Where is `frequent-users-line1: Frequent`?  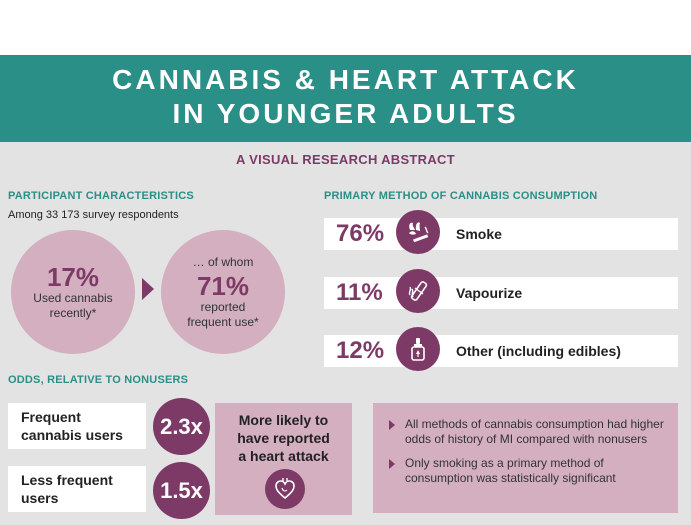 frequent-users-line1: Frequent is located at coordinates (51, 417).